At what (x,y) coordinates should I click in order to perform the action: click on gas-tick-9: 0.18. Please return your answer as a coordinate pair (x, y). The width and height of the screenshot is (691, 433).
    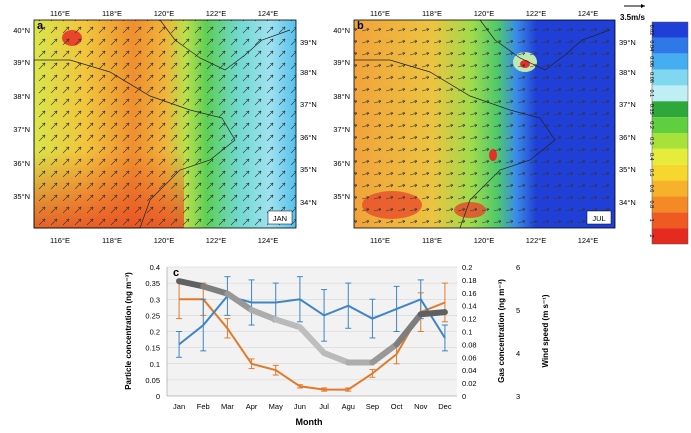
    Looking at the image, I should click on (469, 280).